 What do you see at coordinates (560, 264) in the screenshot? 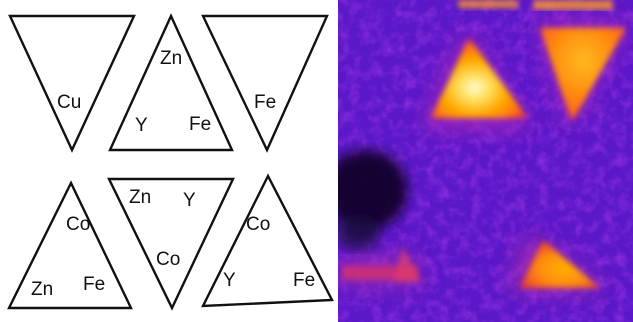
I see `hot-spot-bottom-right` at bounding box center [560, 264].